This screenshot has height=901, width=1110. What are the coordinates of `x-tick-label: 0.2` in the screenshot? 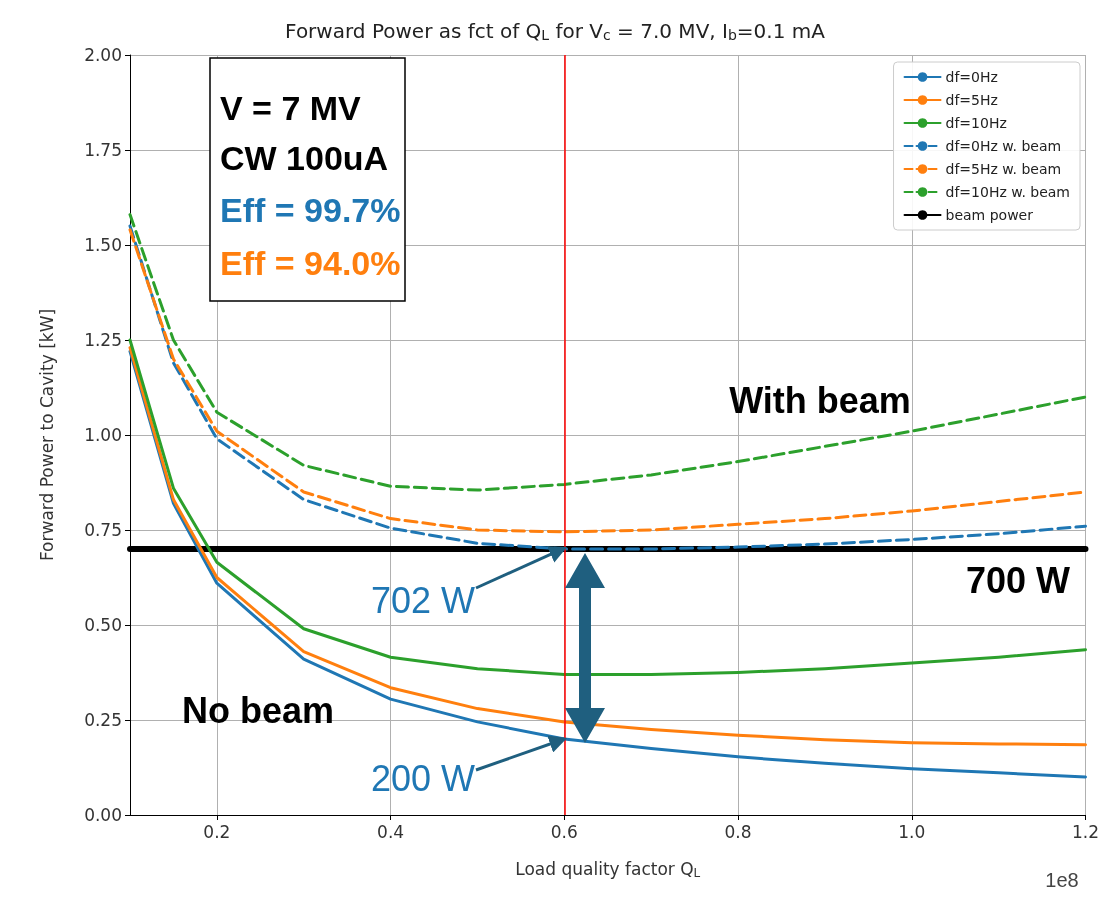 It's located at (217, 831).